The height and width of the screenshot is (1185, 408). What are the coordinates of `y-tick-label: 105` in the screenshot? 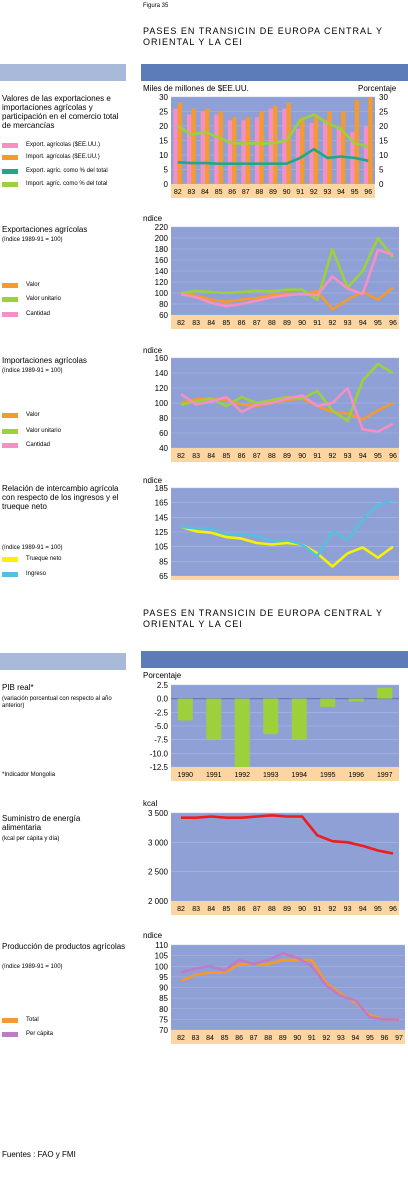 It's located at (162, 547).